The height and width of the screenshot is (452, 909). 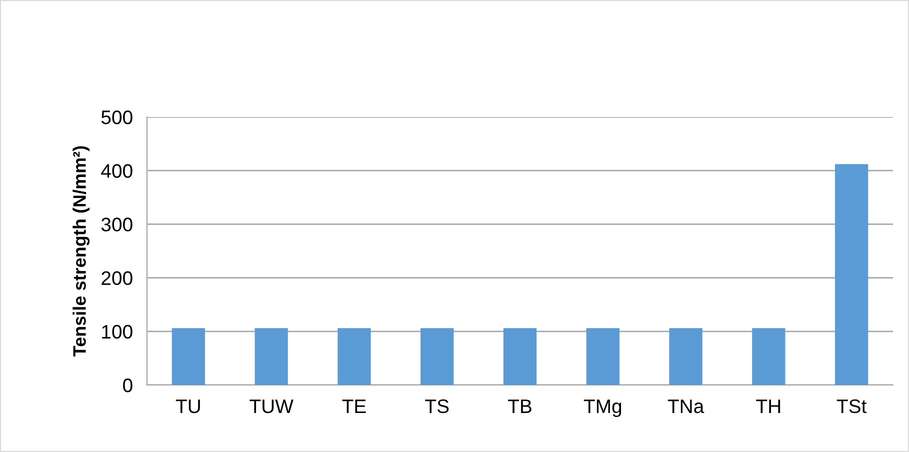 What do you see at coordinates (127, 385) in the screenshot?
I see `y-tick-label: 0` at bounding box center [127, 385].